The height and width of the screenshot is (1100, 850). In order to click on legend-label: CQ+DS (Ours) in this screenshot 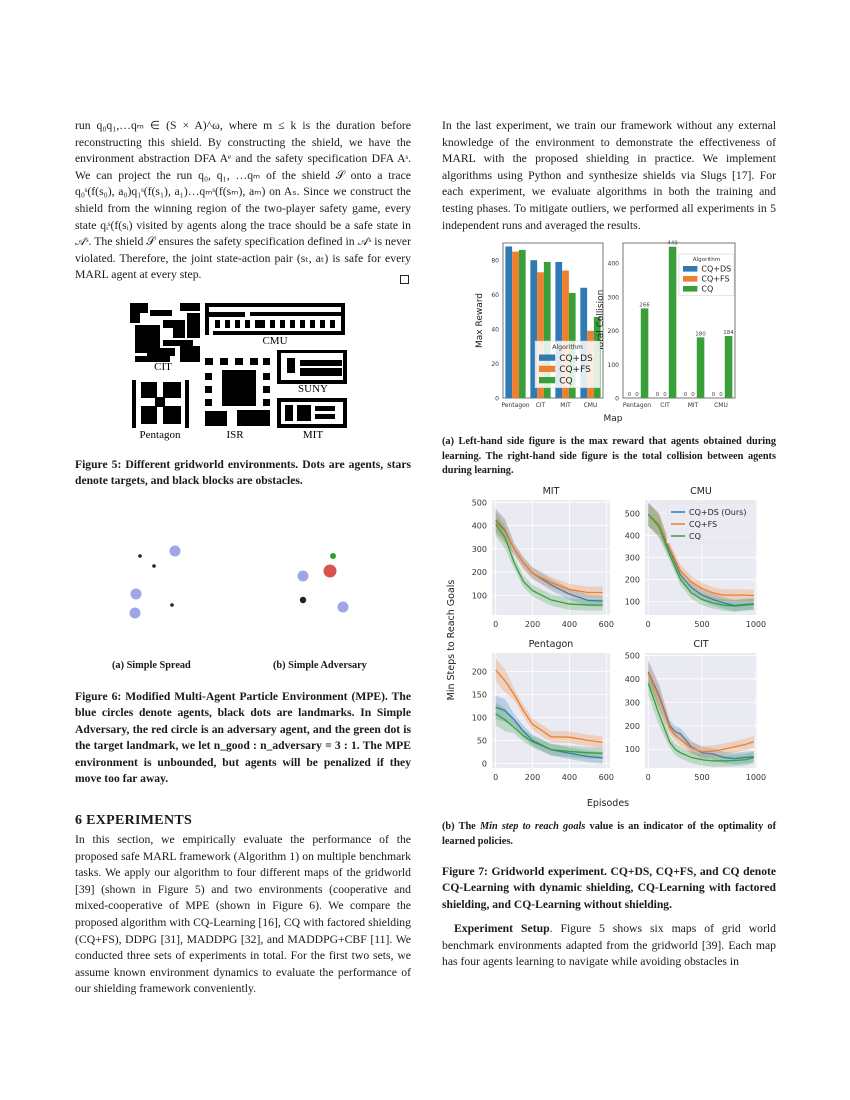, I will do `click(717, 512)`.